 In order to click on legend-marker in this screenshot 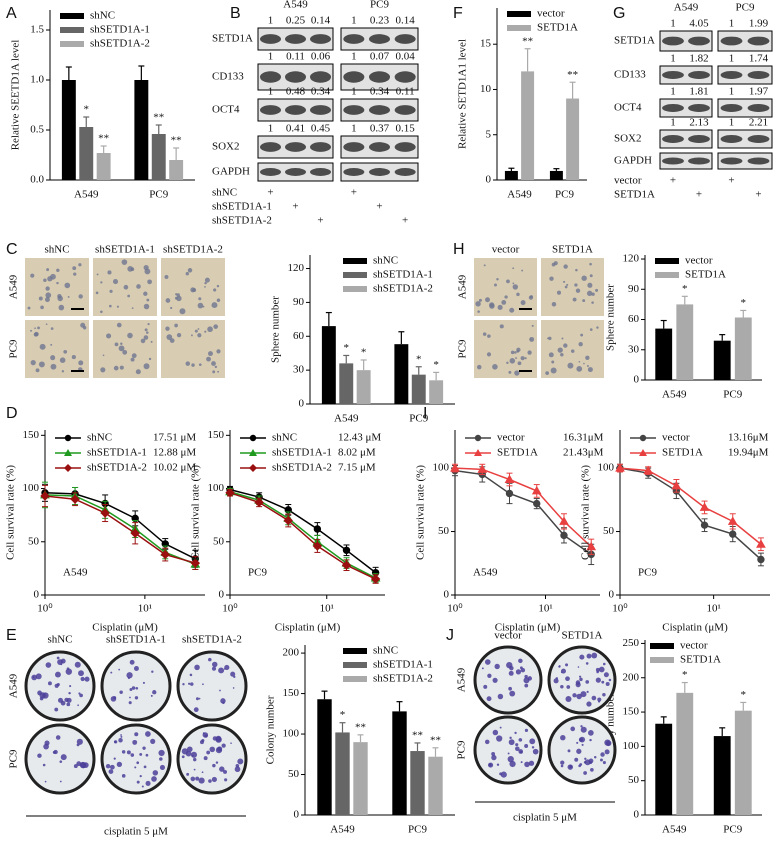, I will do `click(643, 438)`.